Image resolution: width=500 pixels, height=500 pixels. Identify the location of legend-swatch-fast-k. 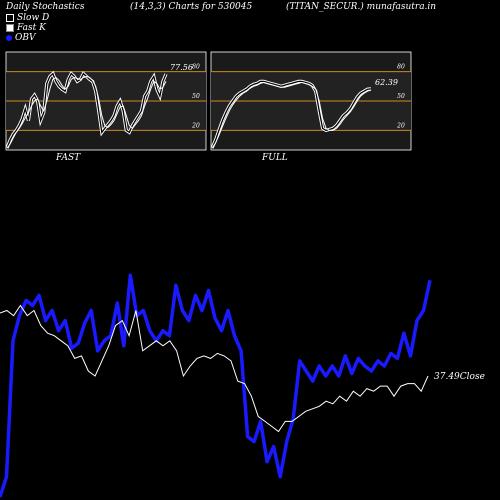
(10, 27).